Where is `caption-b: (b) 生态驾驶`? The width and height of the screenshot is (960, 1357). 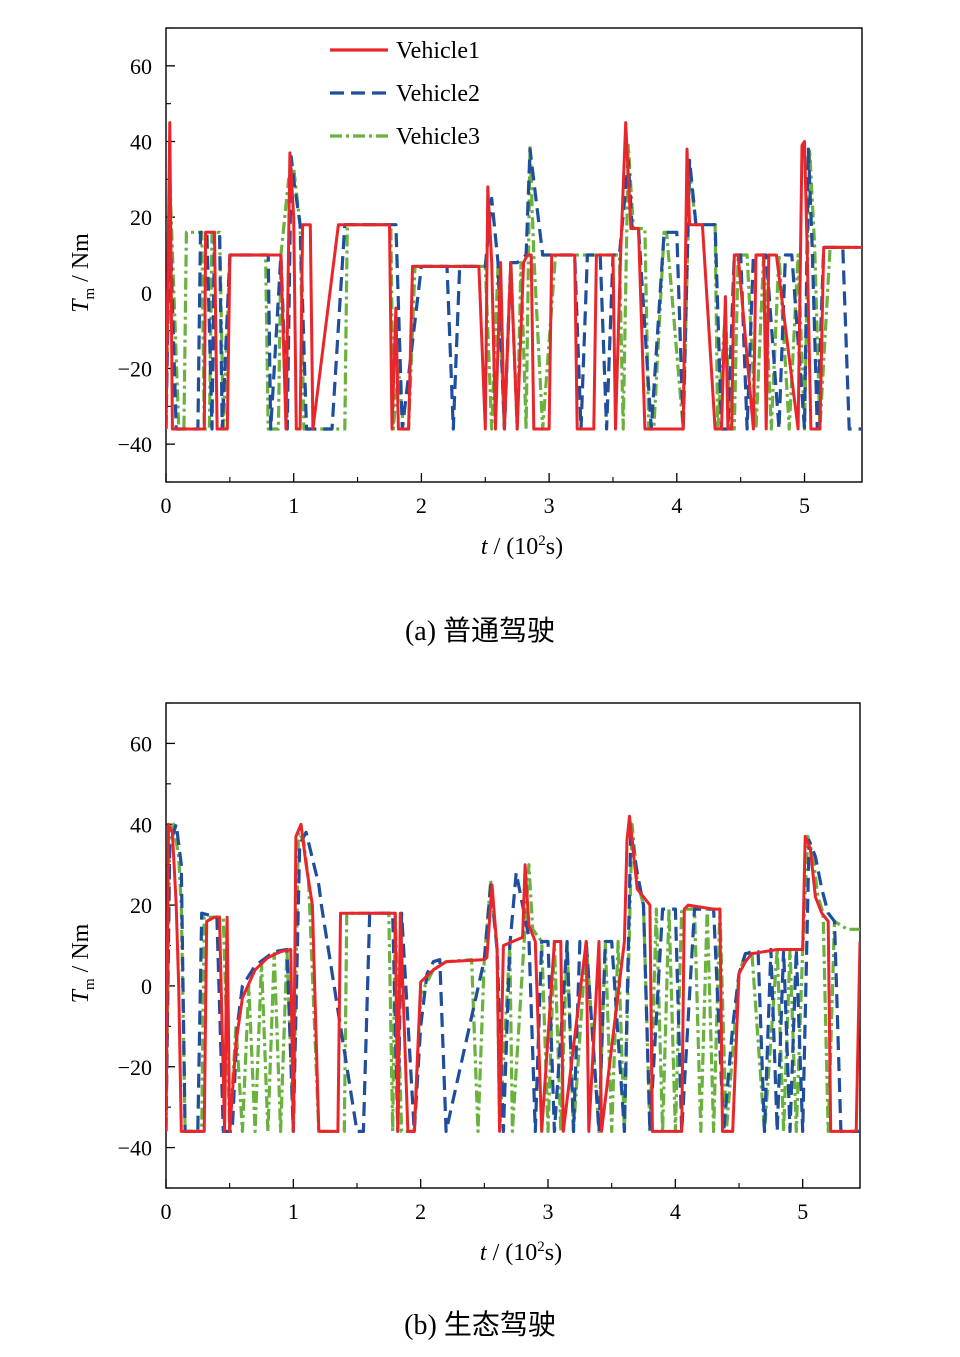
caption-b: (b) 生态驾驶 is located at coordinates (480, 1325).